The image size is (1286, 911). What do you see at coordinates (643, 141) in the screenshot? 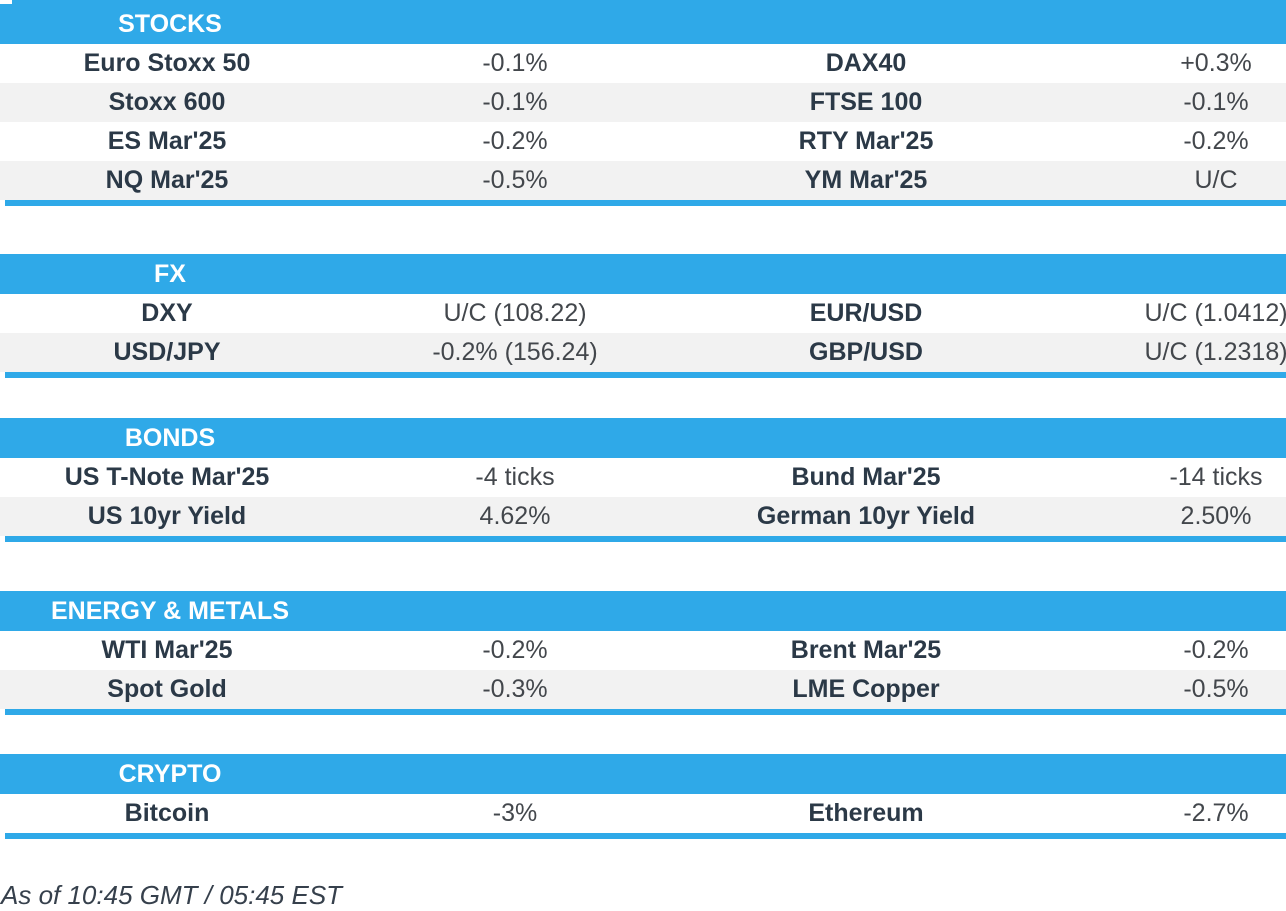
I see `table-row: ES Mar'25 -0.2% RTY Mar'25 -0.2%` at bounding box center [643, 141].